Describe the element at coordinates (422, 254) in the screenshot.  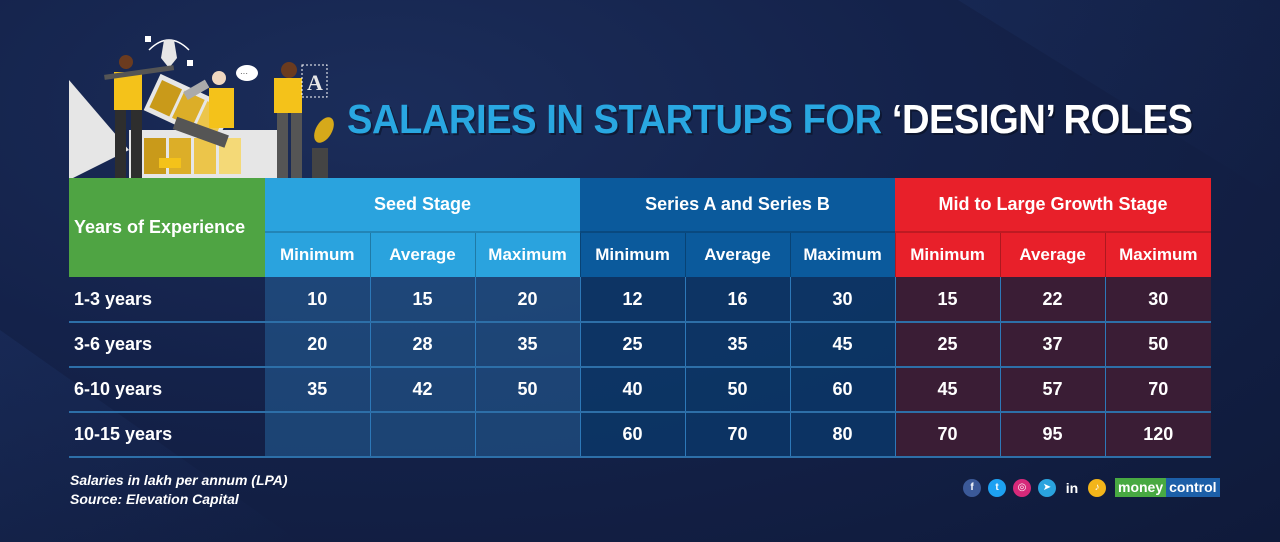
I see `seed-average-header: Average` at that location.